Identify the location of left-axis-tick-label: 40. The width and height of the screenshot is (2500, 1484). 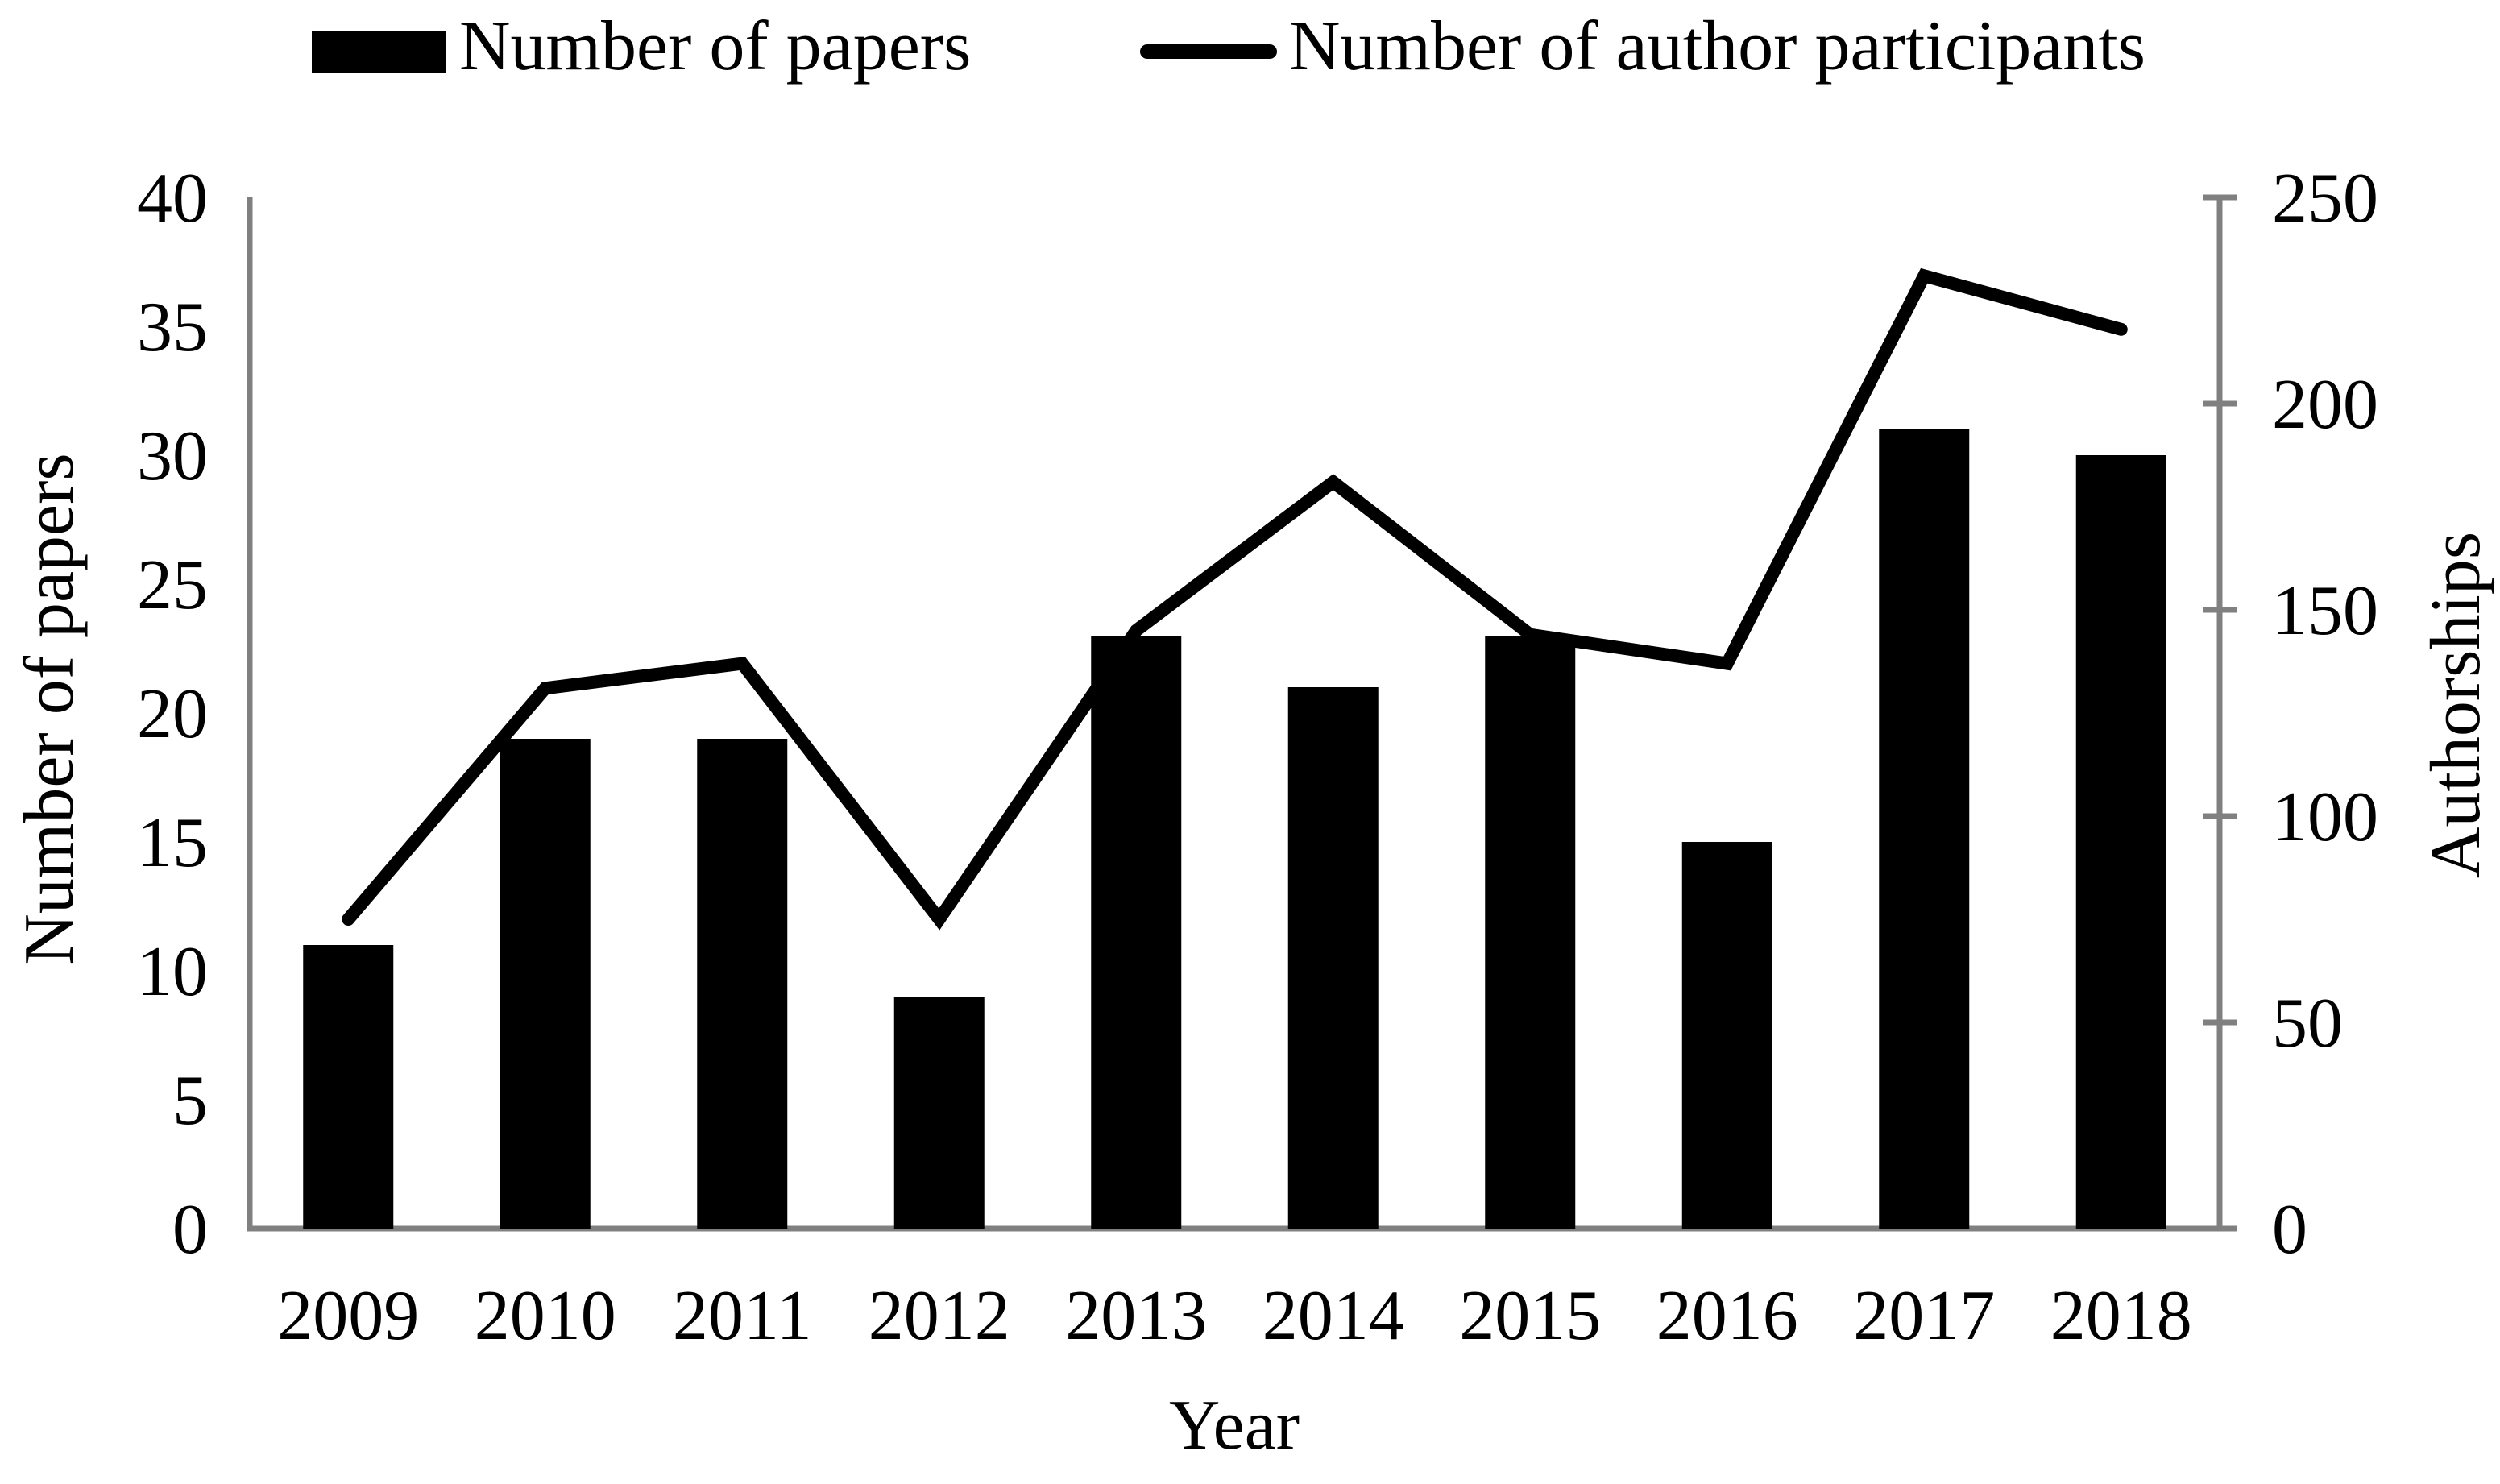
(173, 199).